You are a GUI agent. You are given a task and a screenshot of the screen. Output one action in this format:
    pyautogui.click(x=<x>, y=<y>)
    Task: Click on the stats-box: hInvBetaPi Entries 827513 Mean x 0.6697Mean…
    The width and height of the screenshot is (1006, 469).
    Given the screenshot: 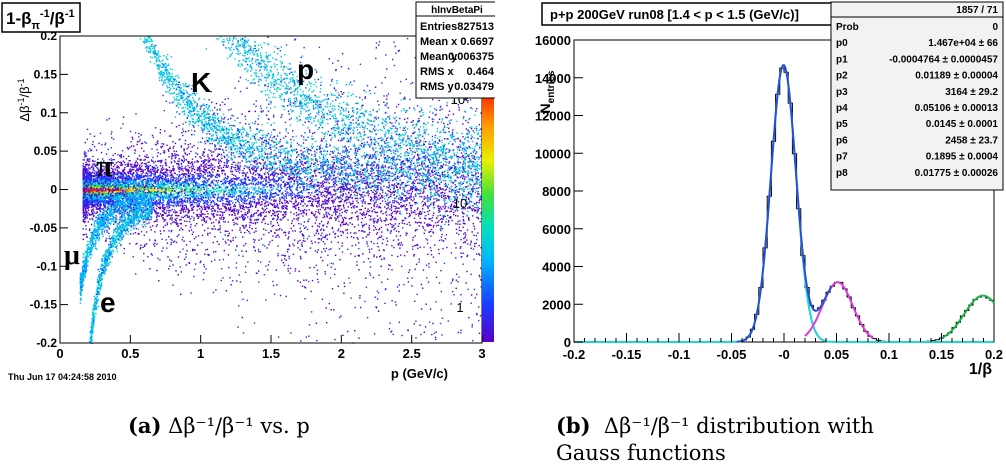 What is the action you would take?
    pyautogui.click(x=455, y=50)
    